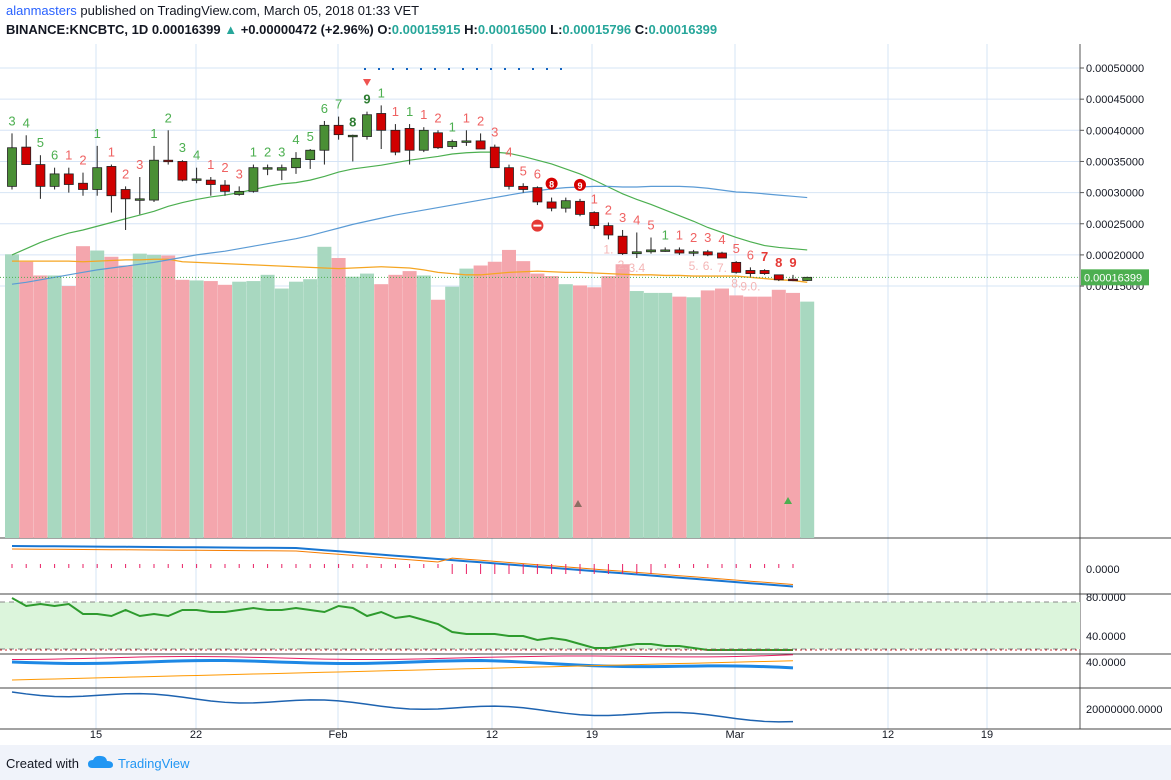 The height and width of the screenshot is (780, 1171). I want to click on osc-tick-label: 20000000.0000, so click(1124, 710).